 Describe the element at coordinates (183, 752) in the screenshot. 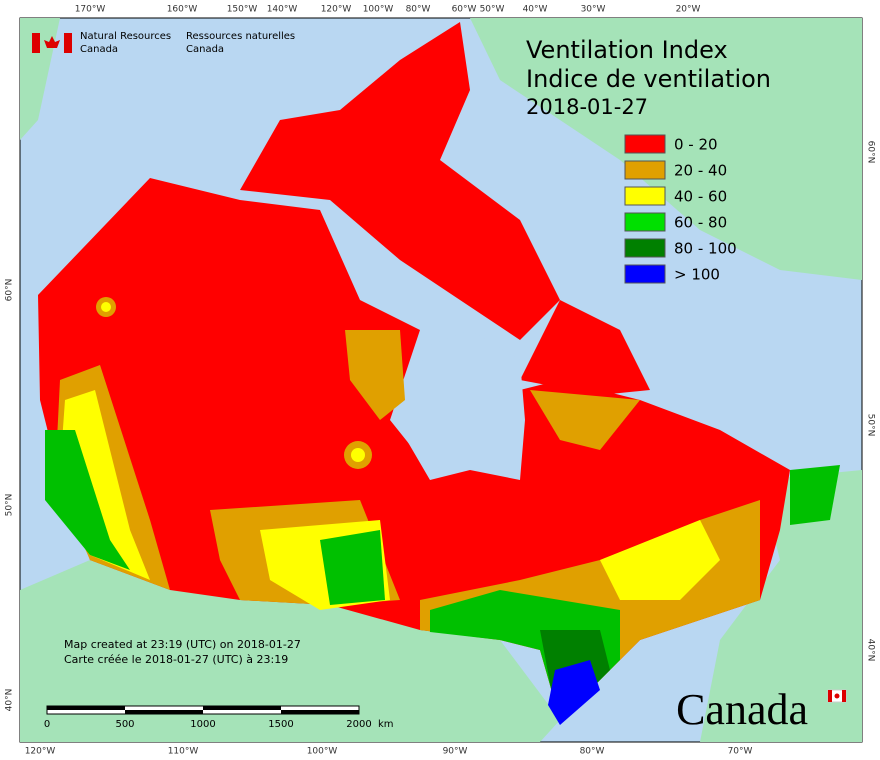

I see `longitude-label: 110°W` at that location.